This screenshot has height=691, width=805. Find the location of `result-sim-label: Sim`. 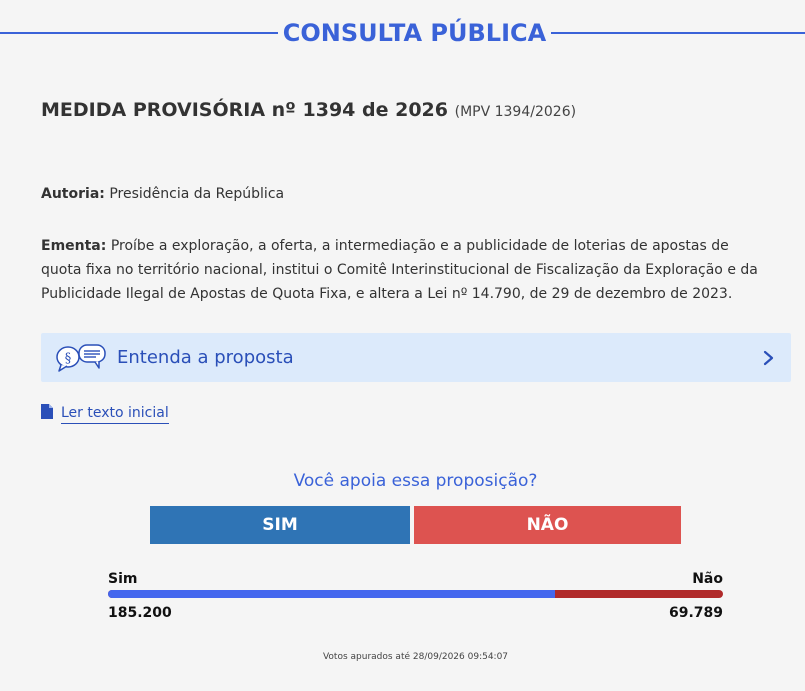

result-sim-label: Sim is located at coordinates (123, 579).